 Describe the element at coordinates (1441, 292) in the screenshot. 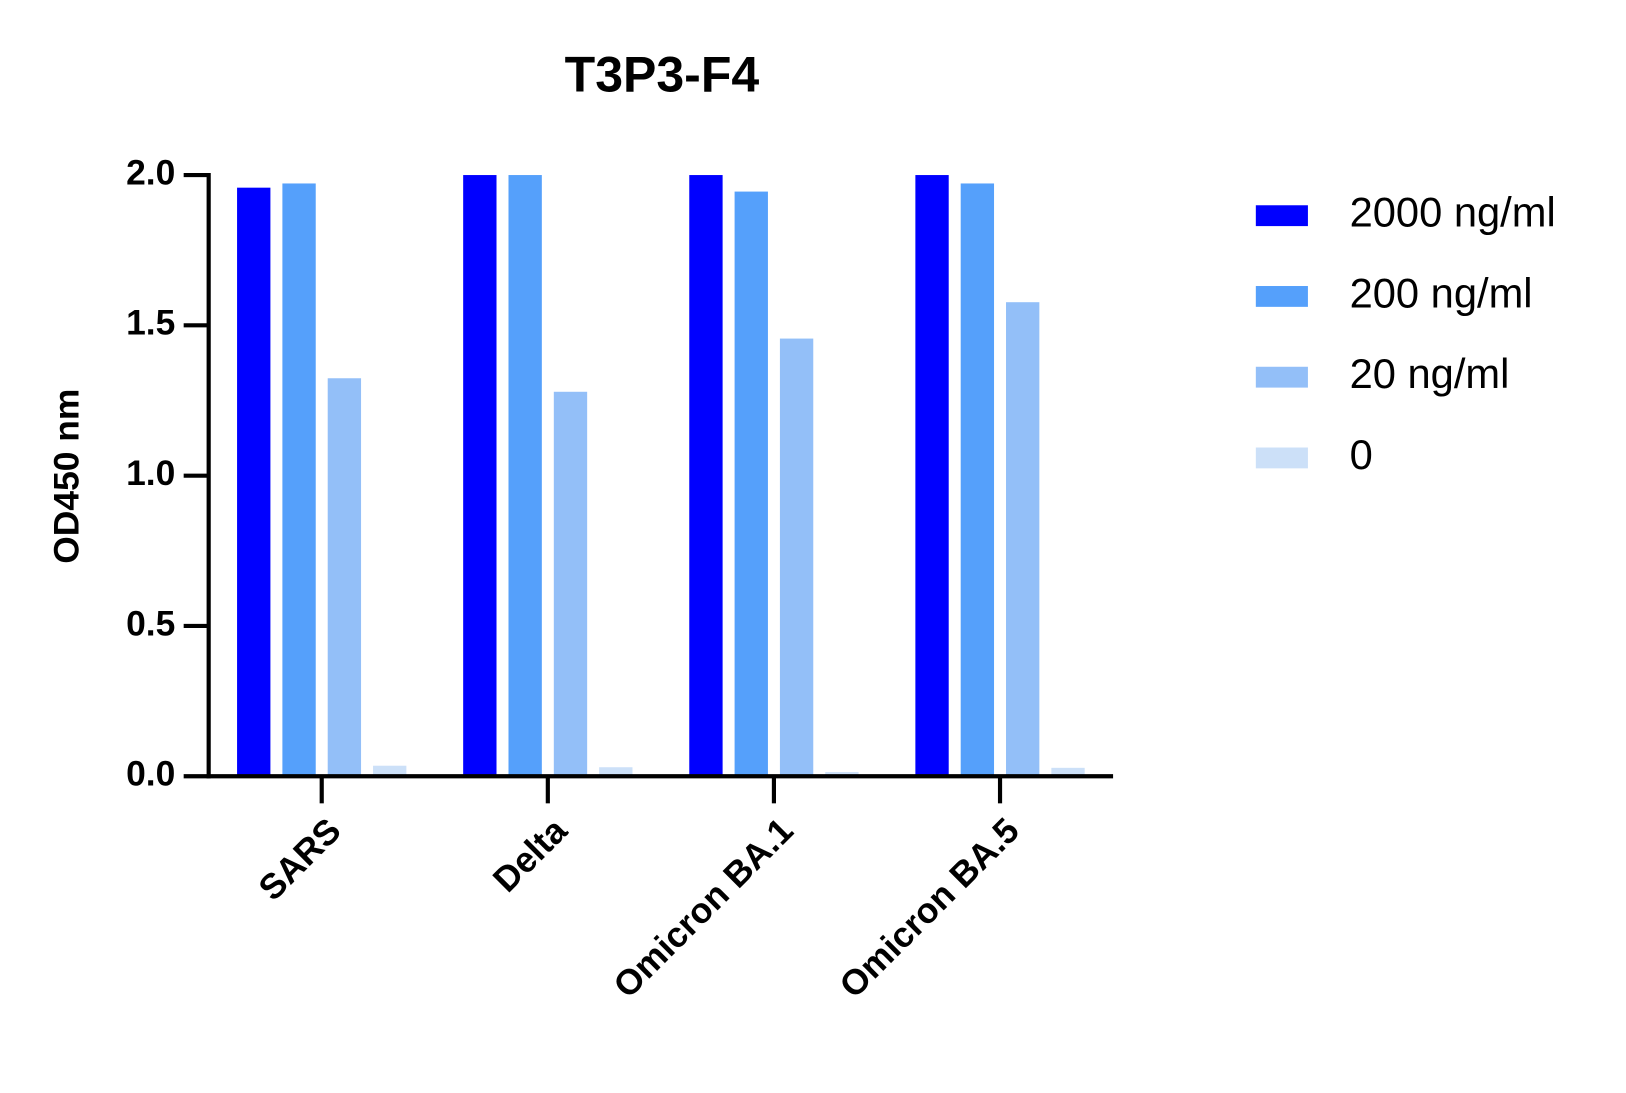

I see `legend-label: 200 ng/ml` at that location.